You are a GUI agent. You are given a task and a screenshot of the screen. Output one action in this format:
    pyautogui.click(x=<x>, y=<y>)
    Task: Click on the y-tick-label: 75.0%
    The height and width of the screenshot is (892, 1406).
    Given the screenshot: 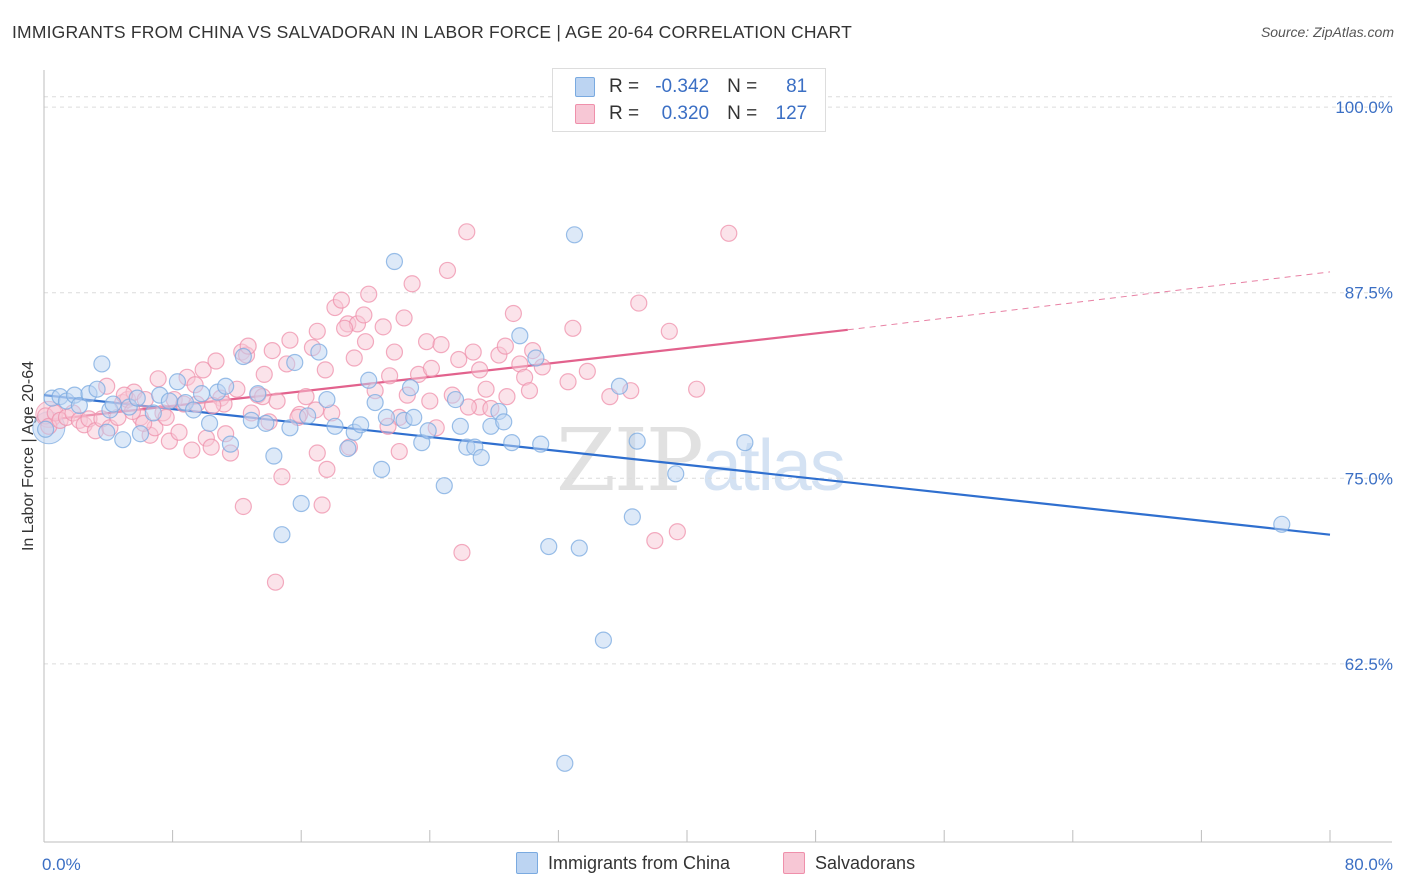 What is the action you would take?
    pyautogui.click(x=1369, y=478)
    